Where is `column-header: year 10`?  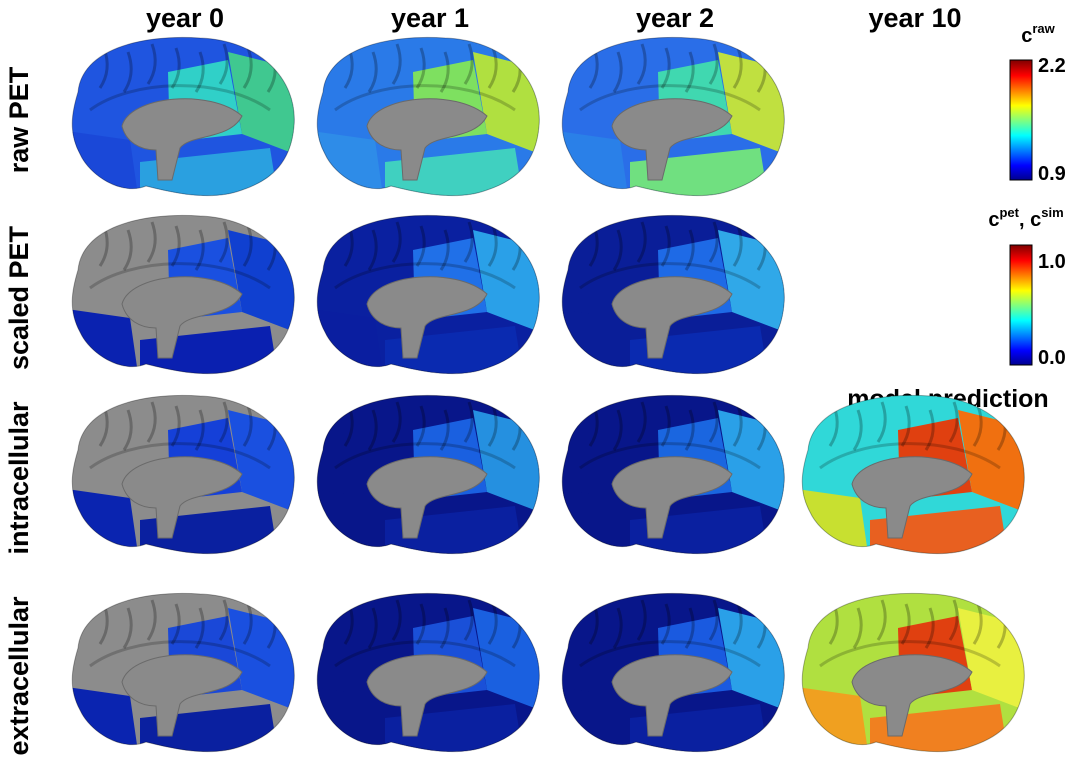 column-header: year 10 is located at coordinates (914, 18).